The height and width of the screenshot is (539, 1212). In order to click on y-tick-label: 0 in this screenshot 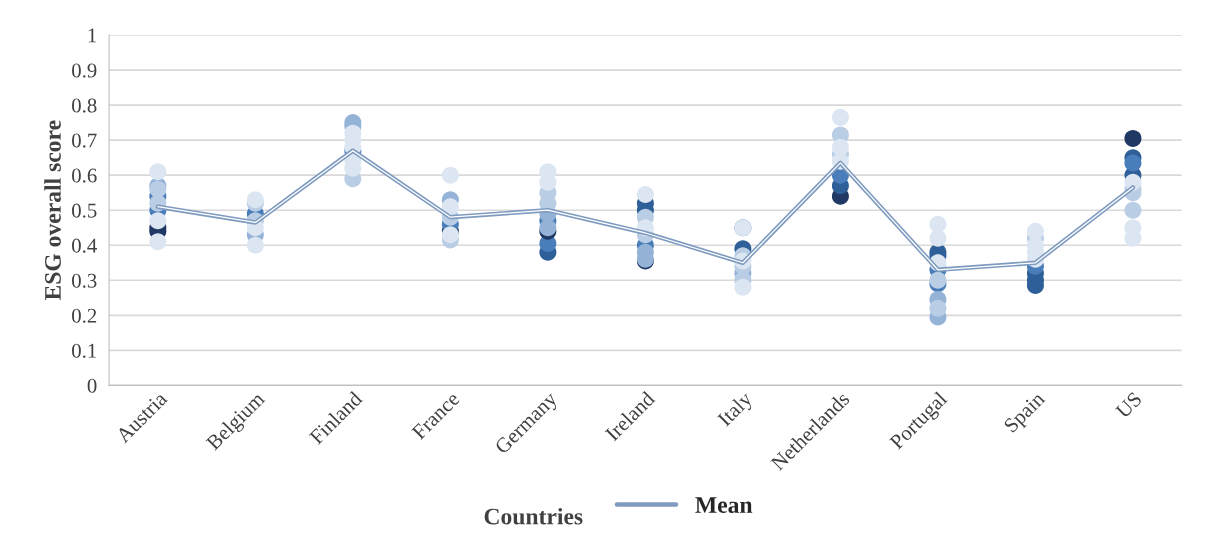, I will do `click(92, 385)`.